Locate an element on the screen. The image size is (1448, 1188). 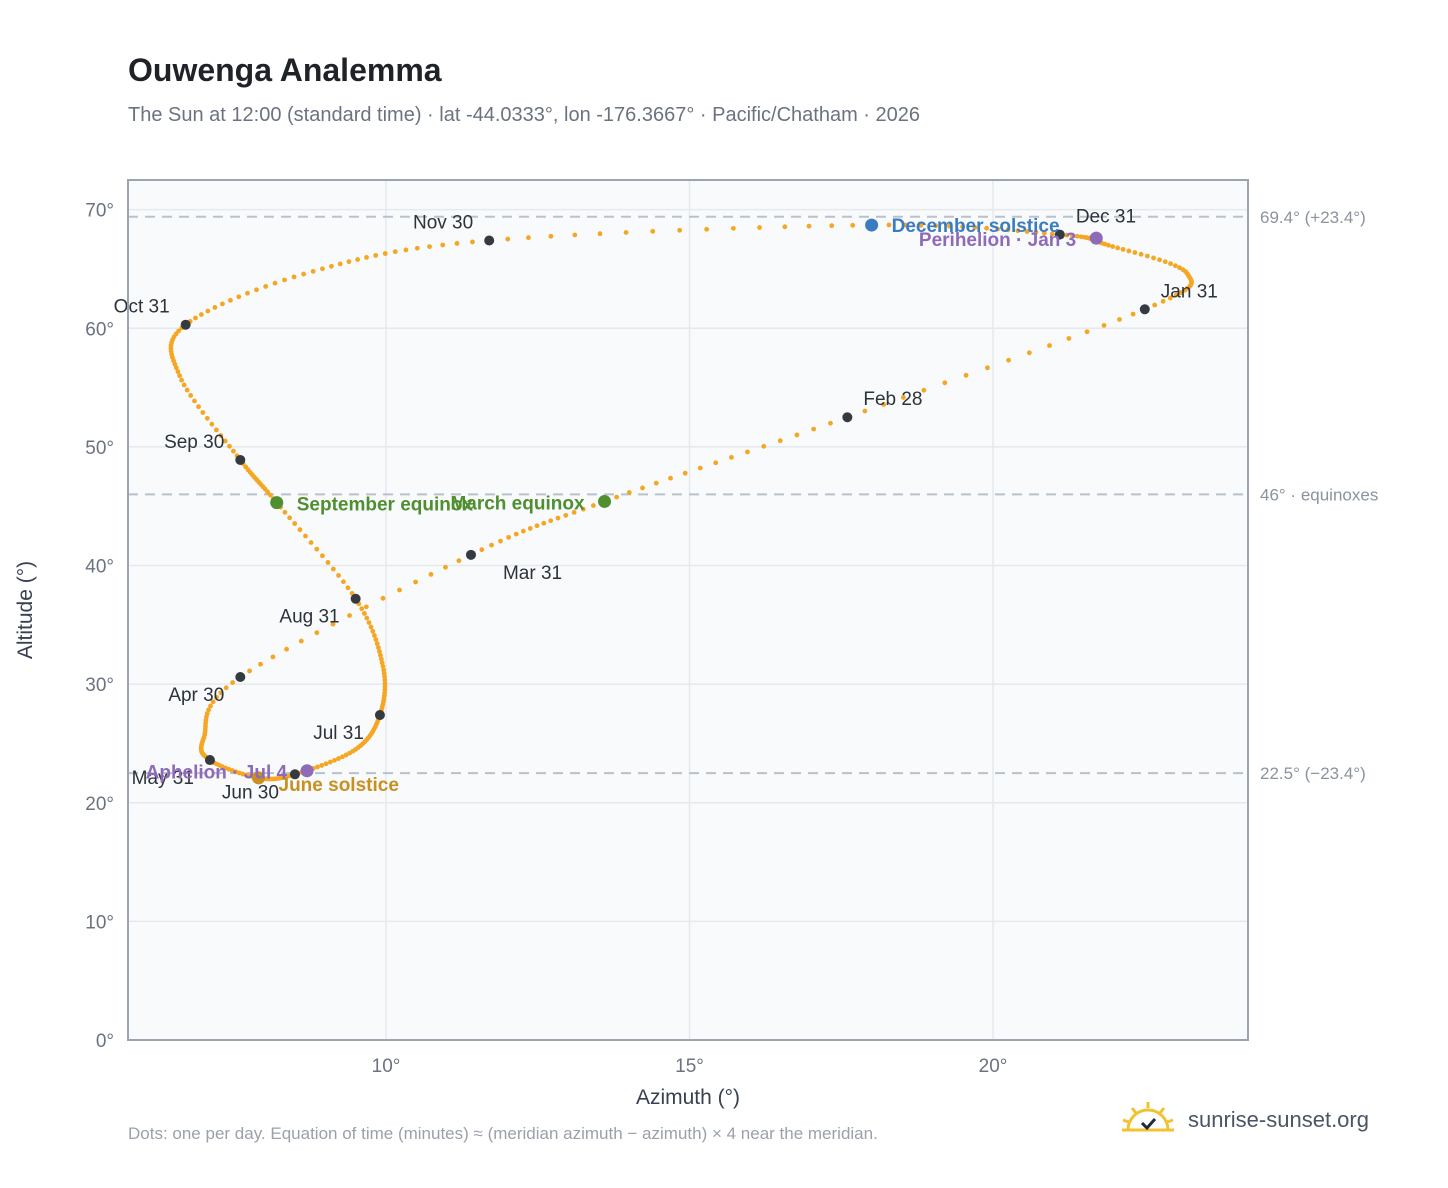
month-end-label: Mar 31 is located at coordinates (532, 573).